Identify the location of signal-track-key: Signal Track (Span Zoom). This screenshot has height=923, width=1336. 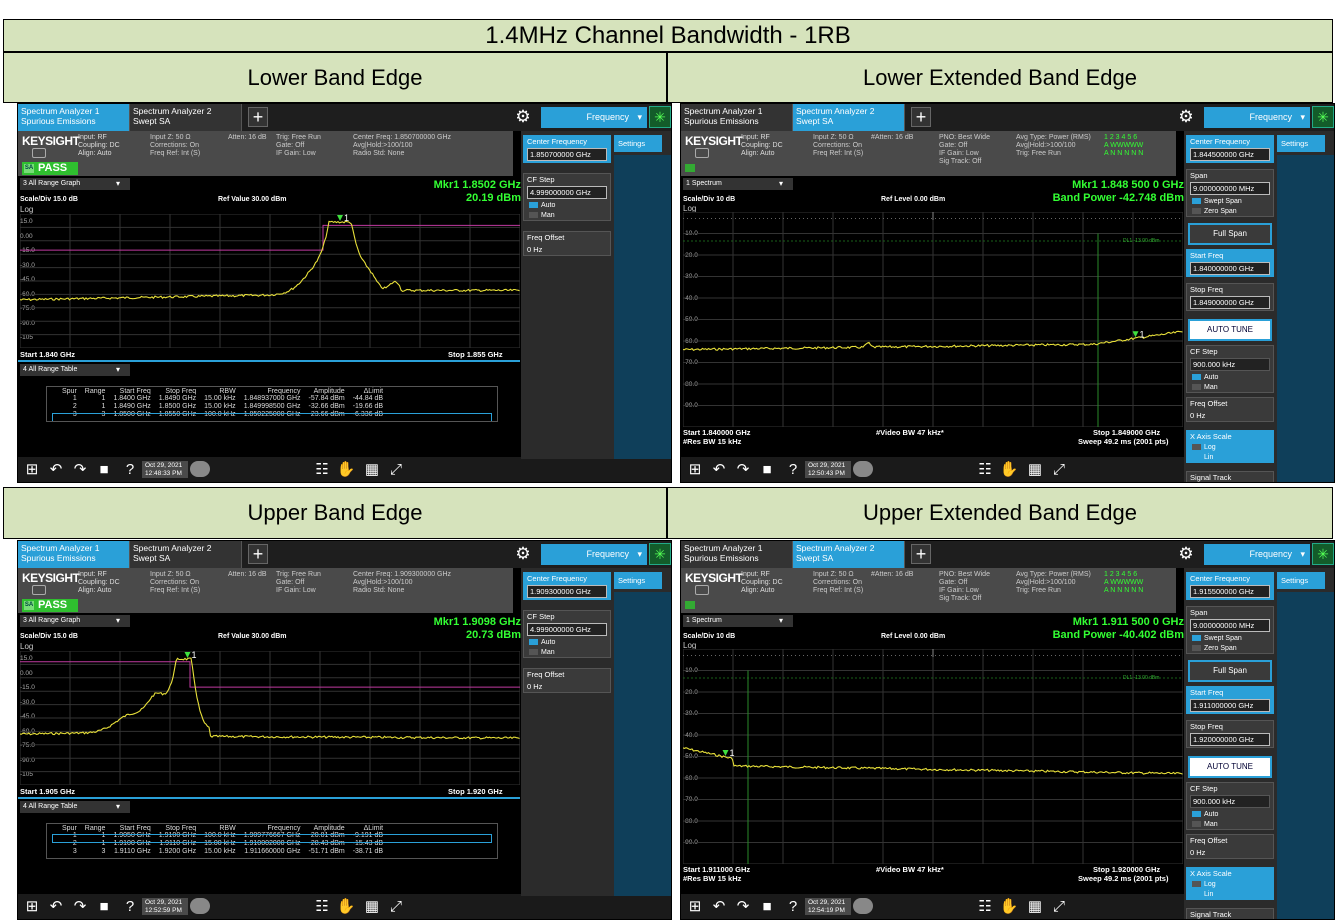
(1230, 476).